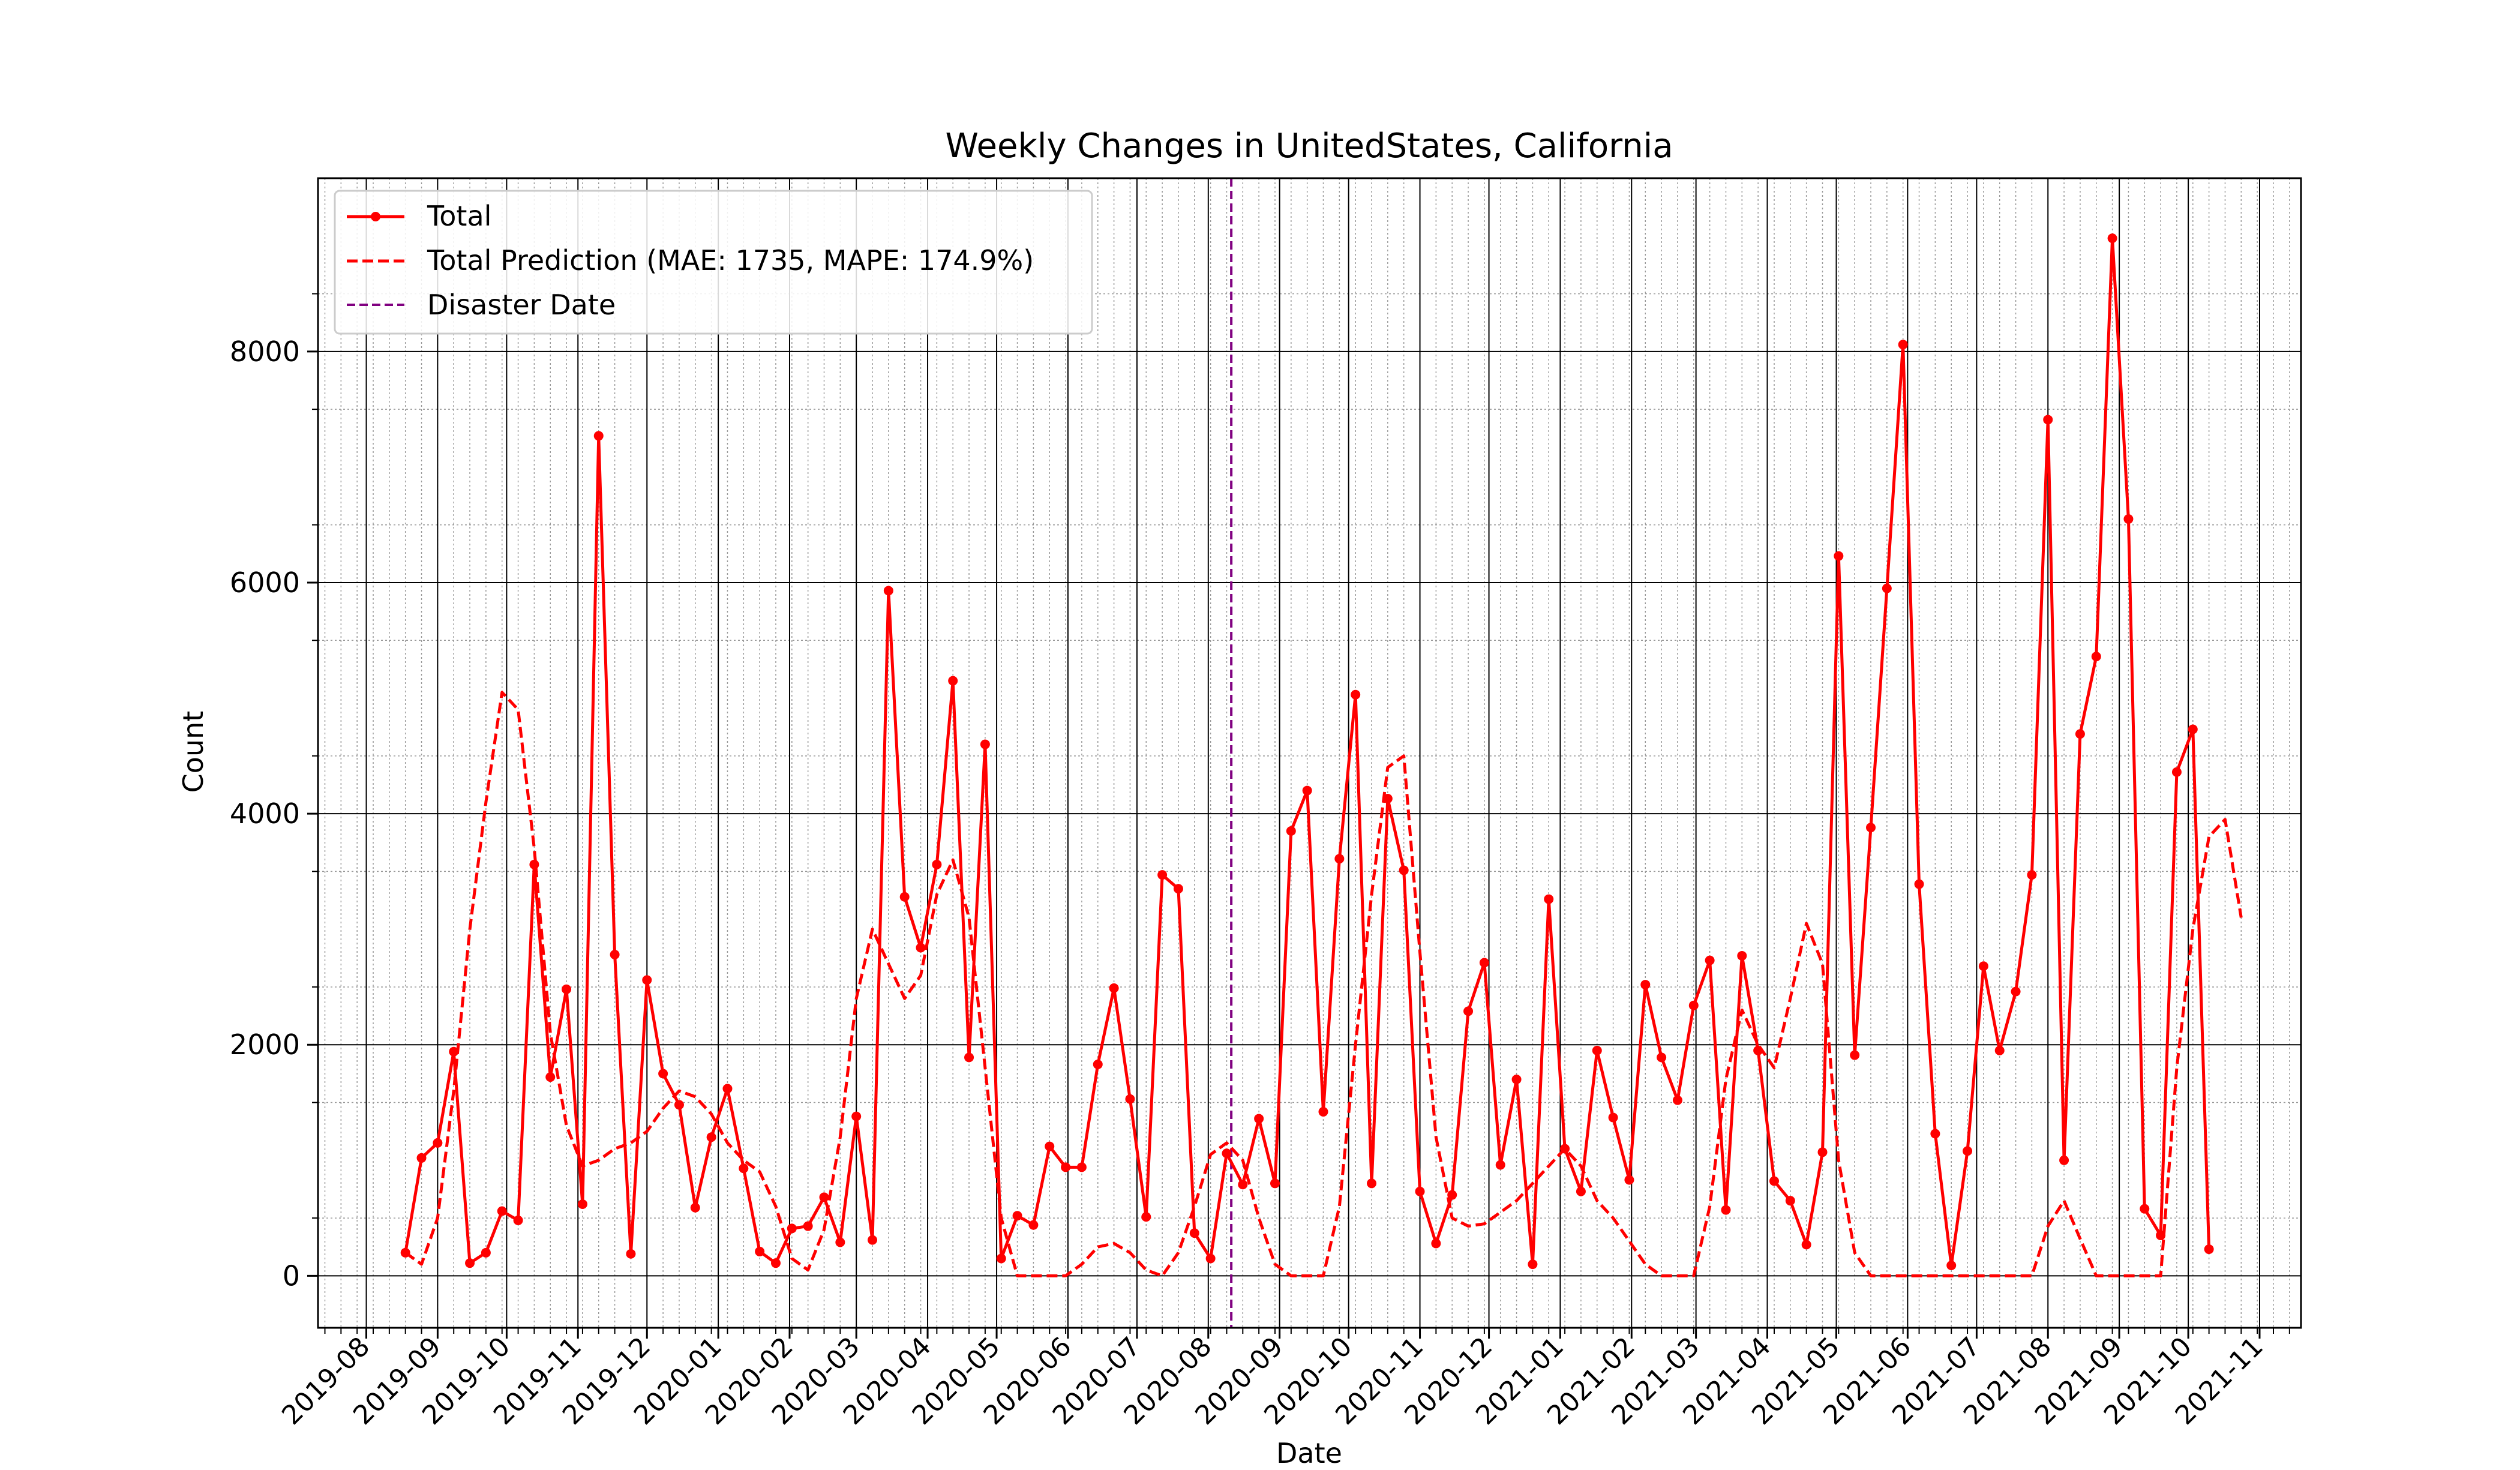 The image size is (2520, 1470). I want to click on y-tick-label: 4000, so click(265, 814).